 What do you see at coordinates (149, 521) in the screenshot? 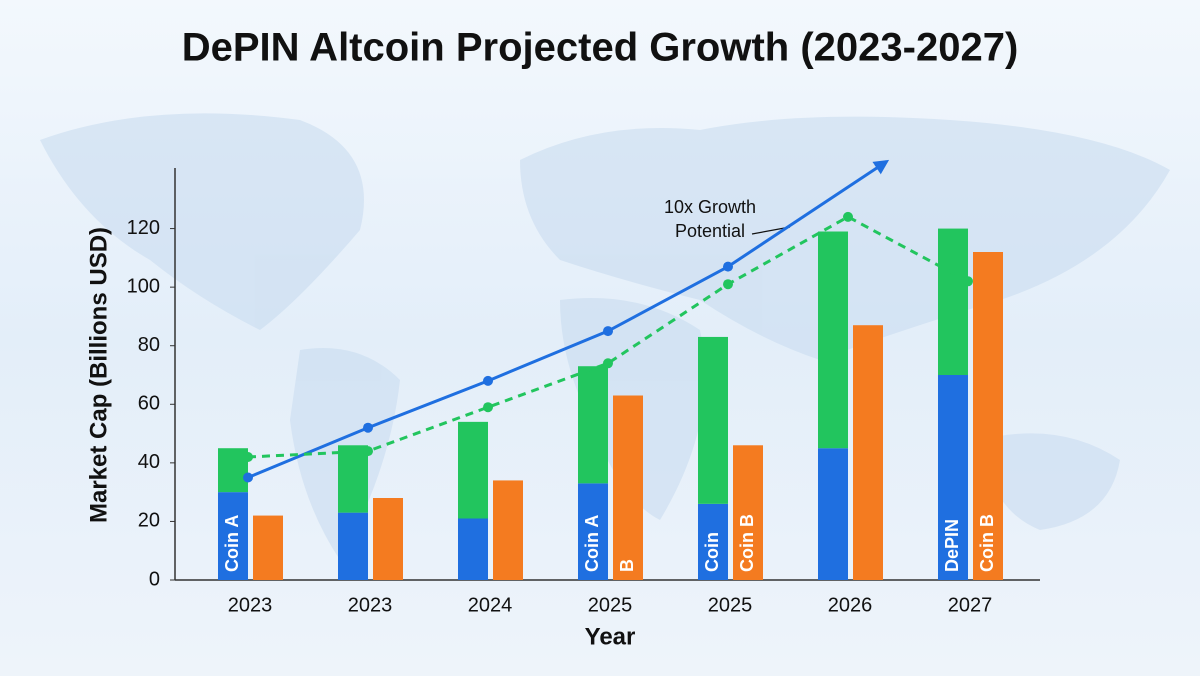
I see `y-tick-label: 20` at bounding box center [149, 521].